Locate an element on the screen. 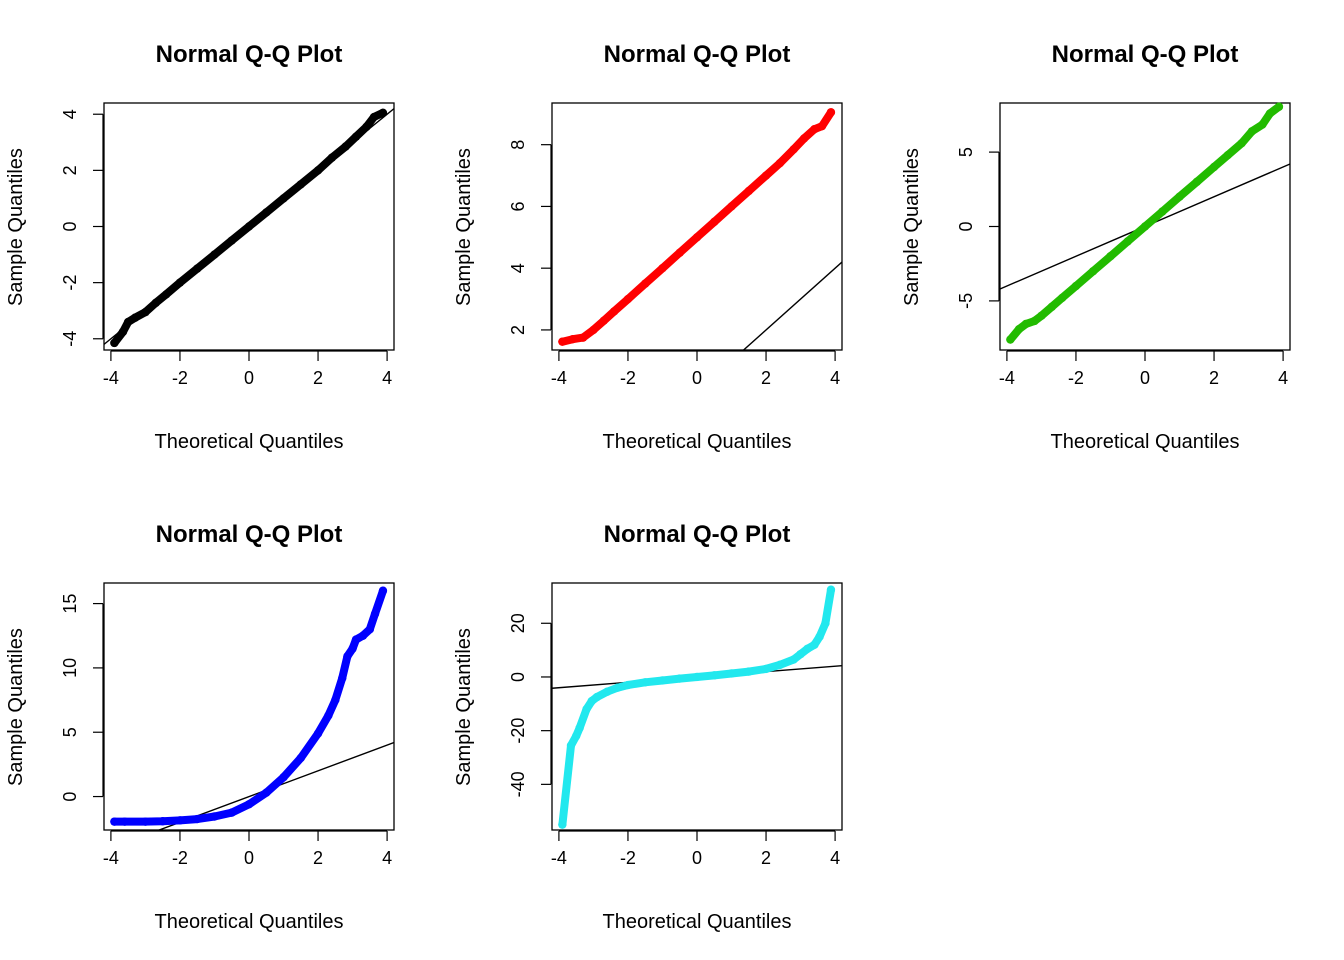 Image resolution: width=1344 pixels, height=960 pixels. panel-4-title: Normal Q-Q Plot is located at coordinates (249, 534).